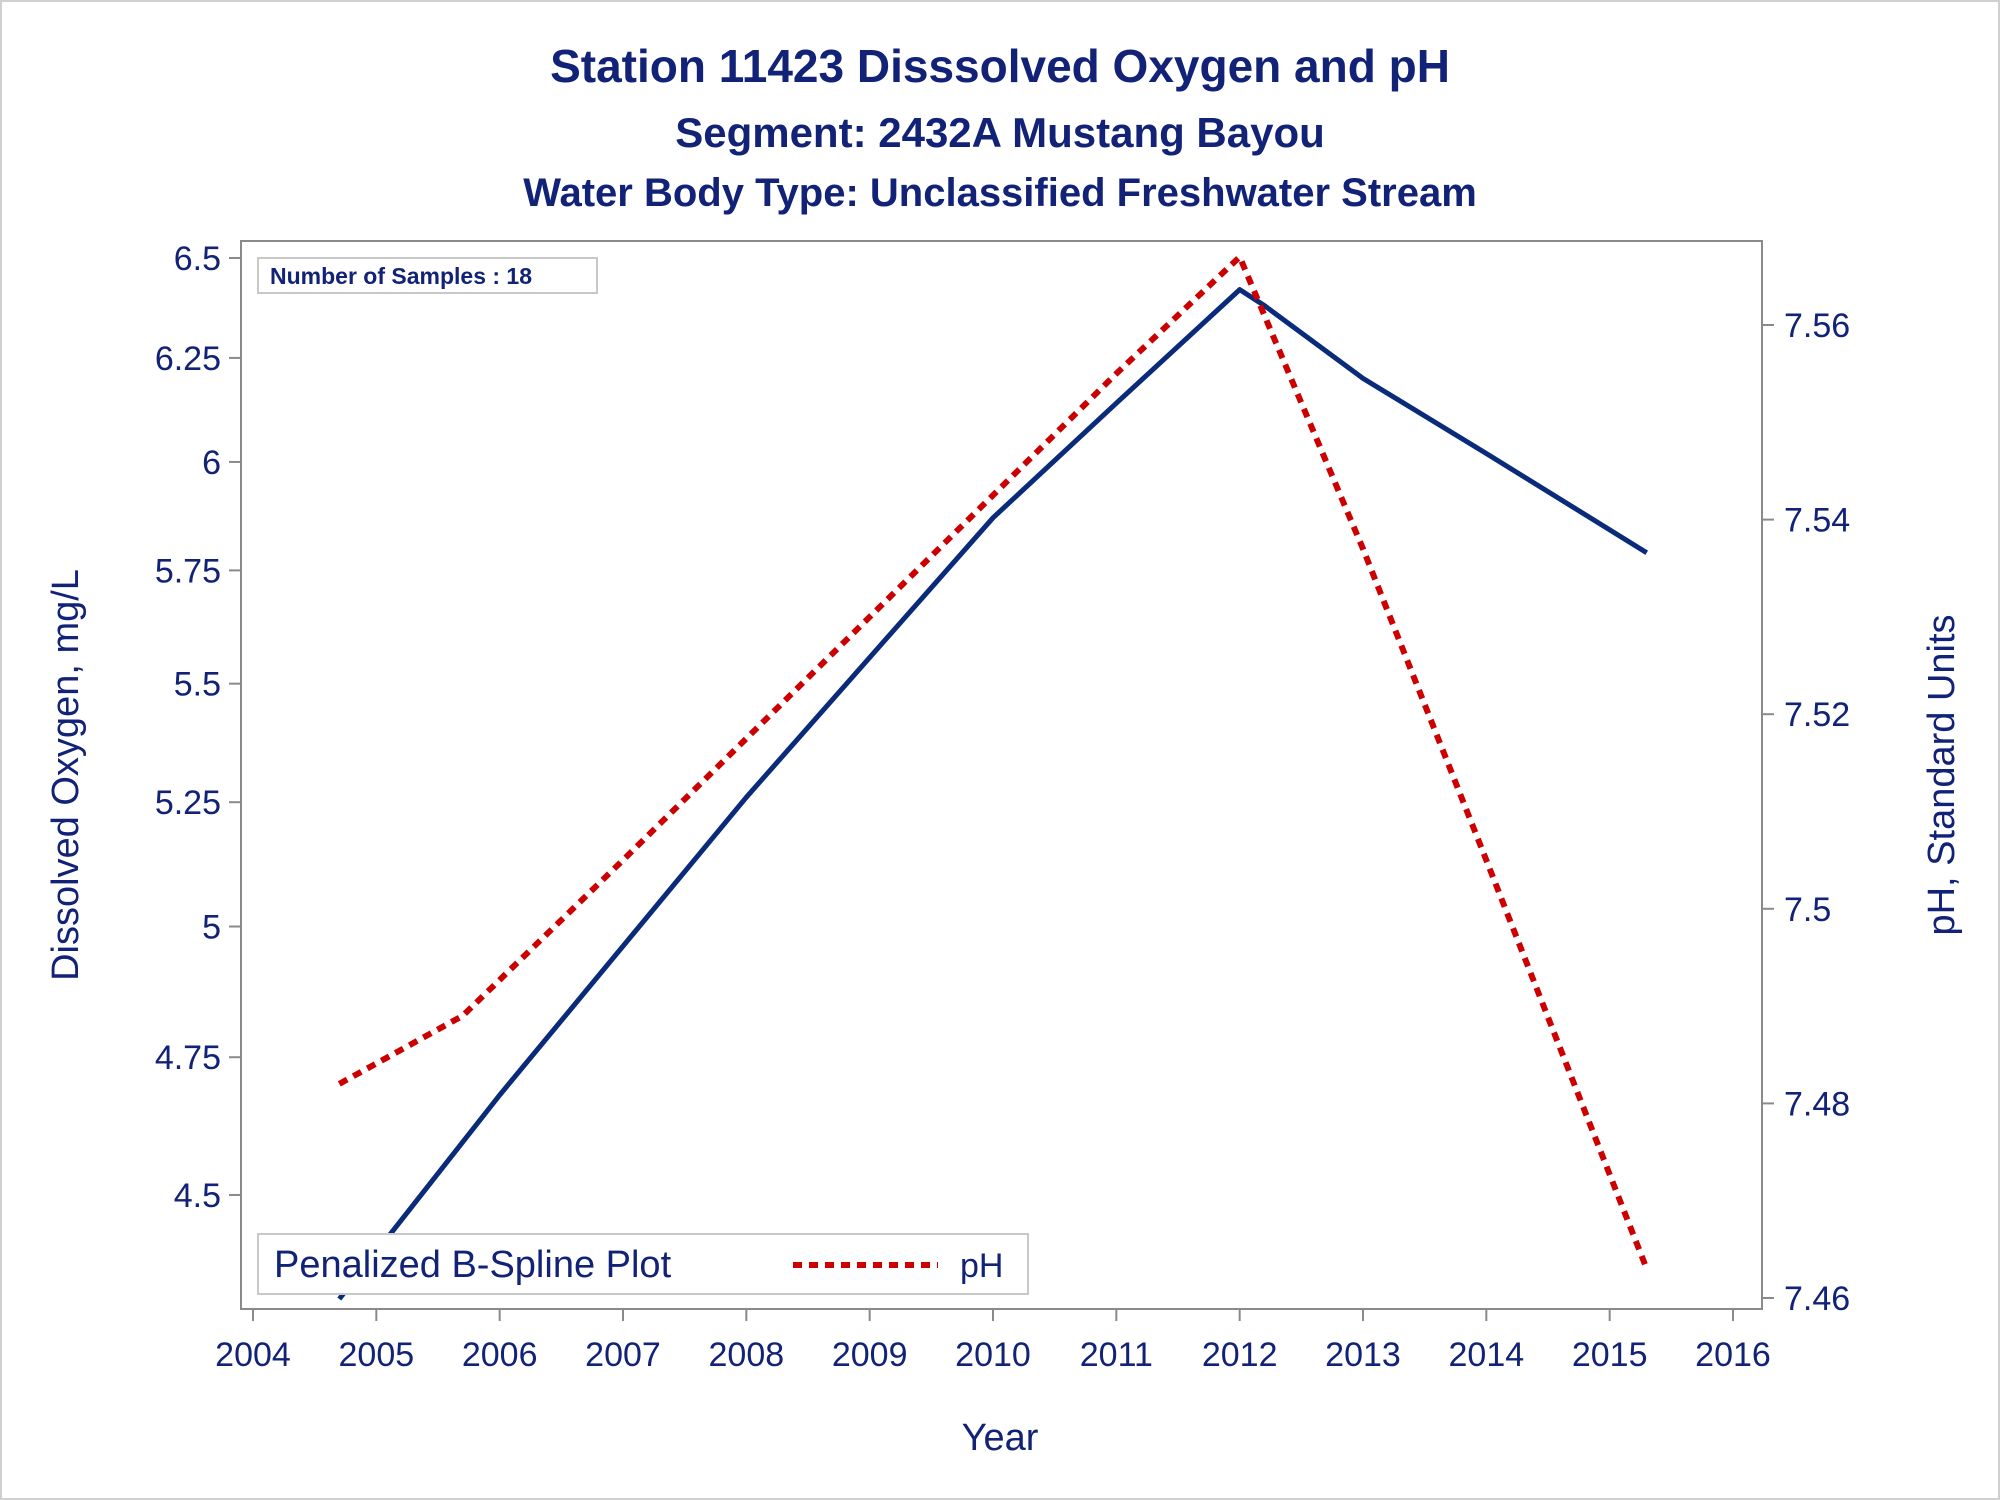 This screenshot has width=2000, height=1500. I want to click on legend-box, so click(643, 1264).